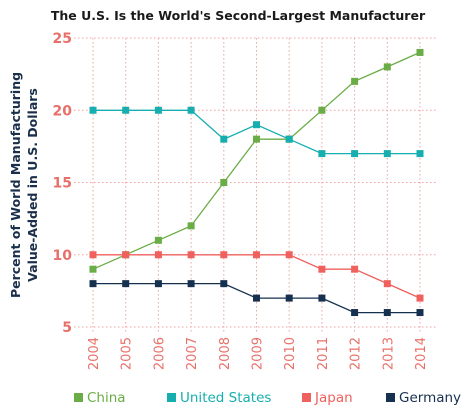  Describe the element at coordinates (256, 125) in the screenshot. I see `data-point-united-states-2009` at that location.